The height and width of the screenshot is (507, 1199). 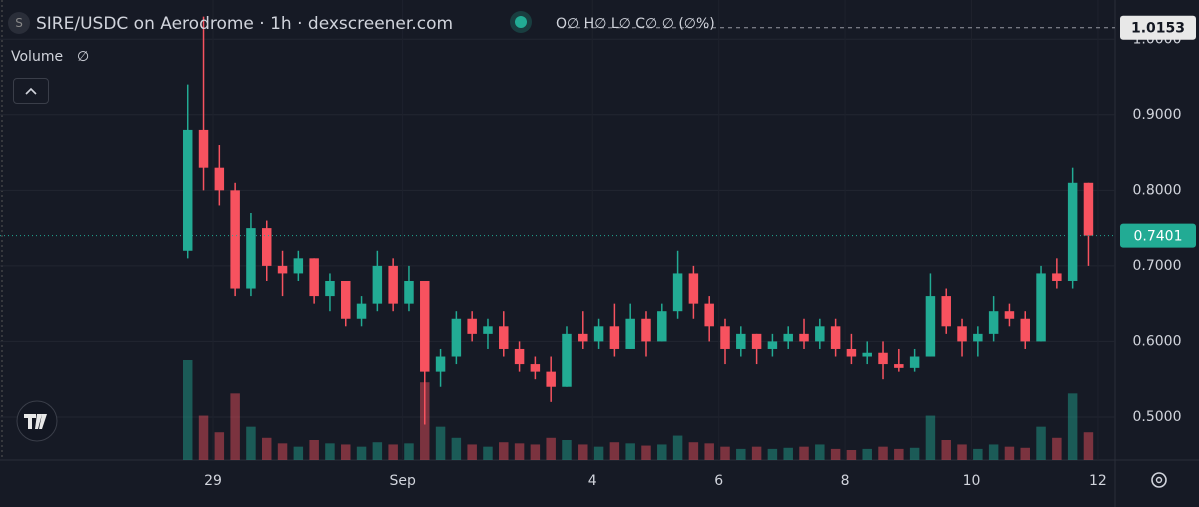 I want to click on high-marker-label: 1.0153, so click(x=1158, y=29).